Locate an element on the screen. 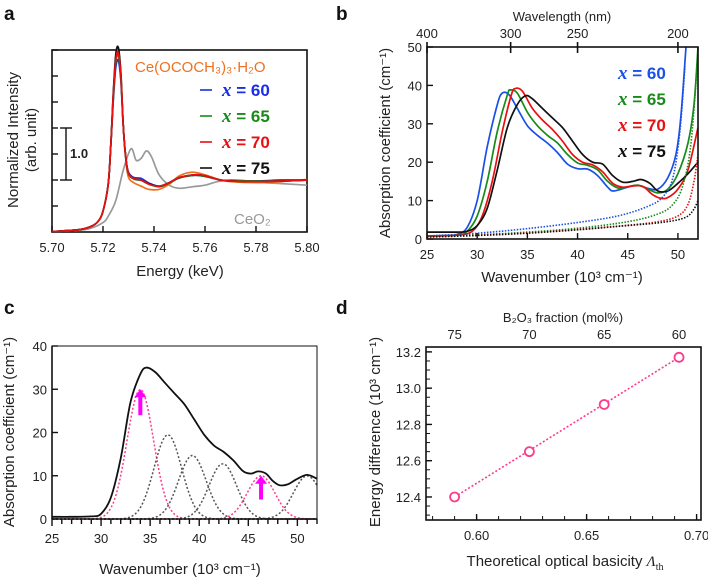 The image size is (708, 578). legend-value: = 70 is located at coordinates (251, 142).